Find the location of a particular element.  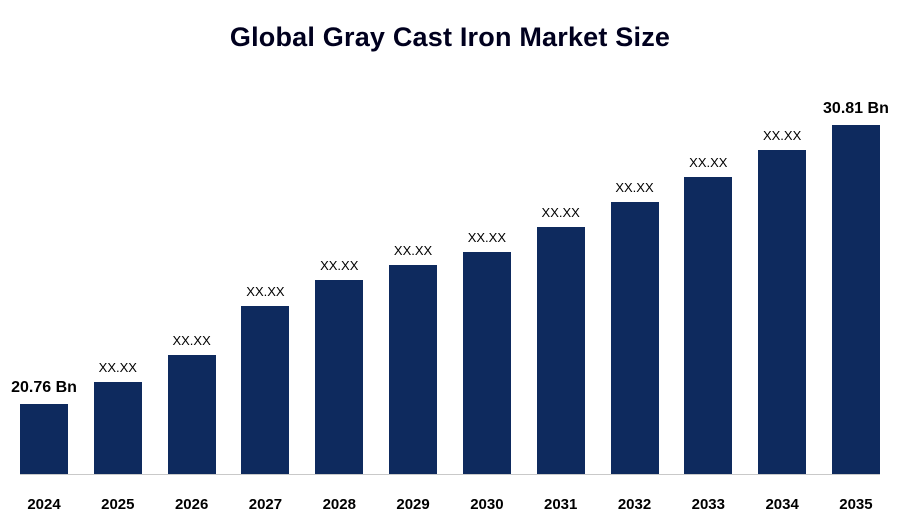

year-label: 2024 is located at coordinates (44, 504).